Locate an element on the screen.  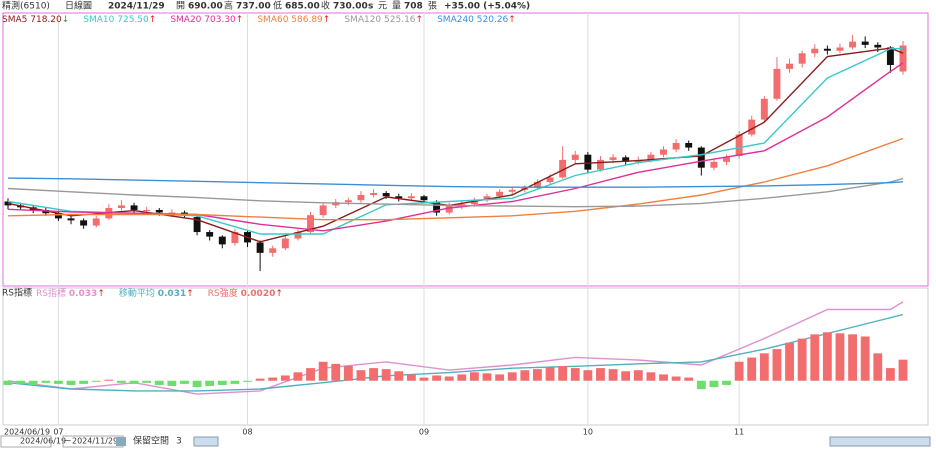
line-series is located at coordinates (455, 182).